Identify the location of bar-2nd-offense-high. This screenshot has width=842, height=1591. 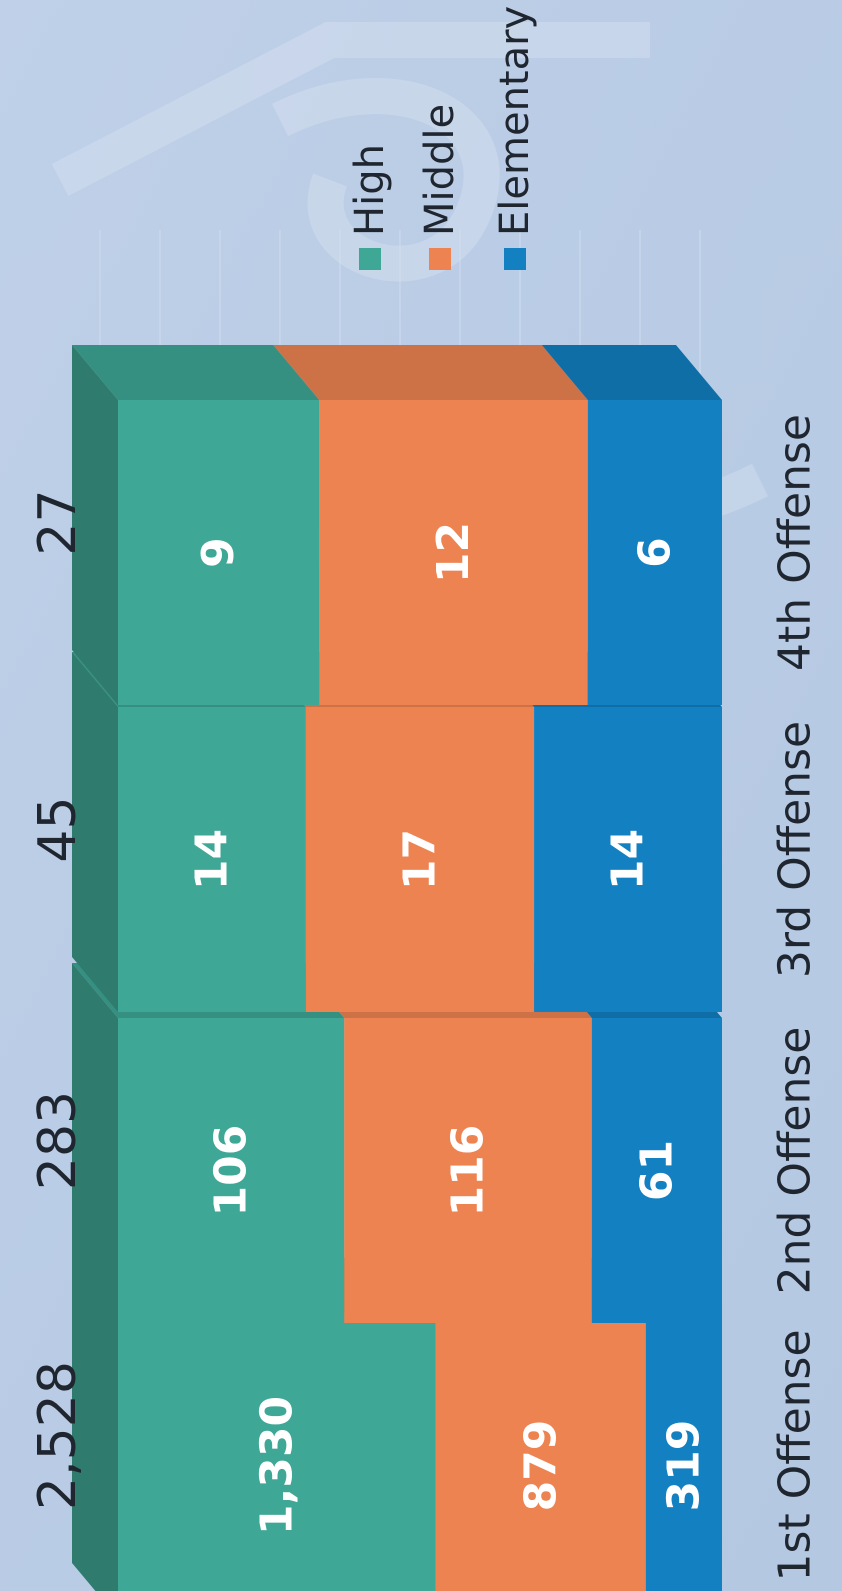
(231, 1170).